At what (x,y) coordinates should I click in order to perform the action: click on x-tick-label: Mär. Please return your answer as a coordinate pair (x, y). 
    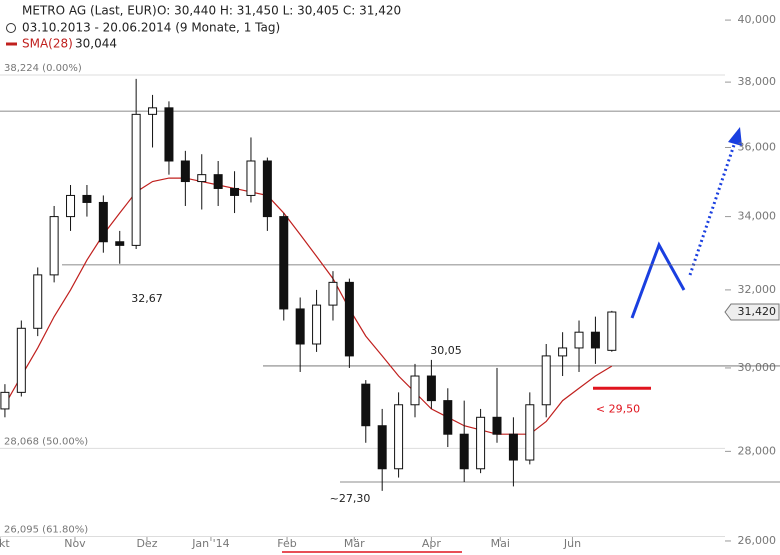
    Looking at the image, I should click on (354, 543).